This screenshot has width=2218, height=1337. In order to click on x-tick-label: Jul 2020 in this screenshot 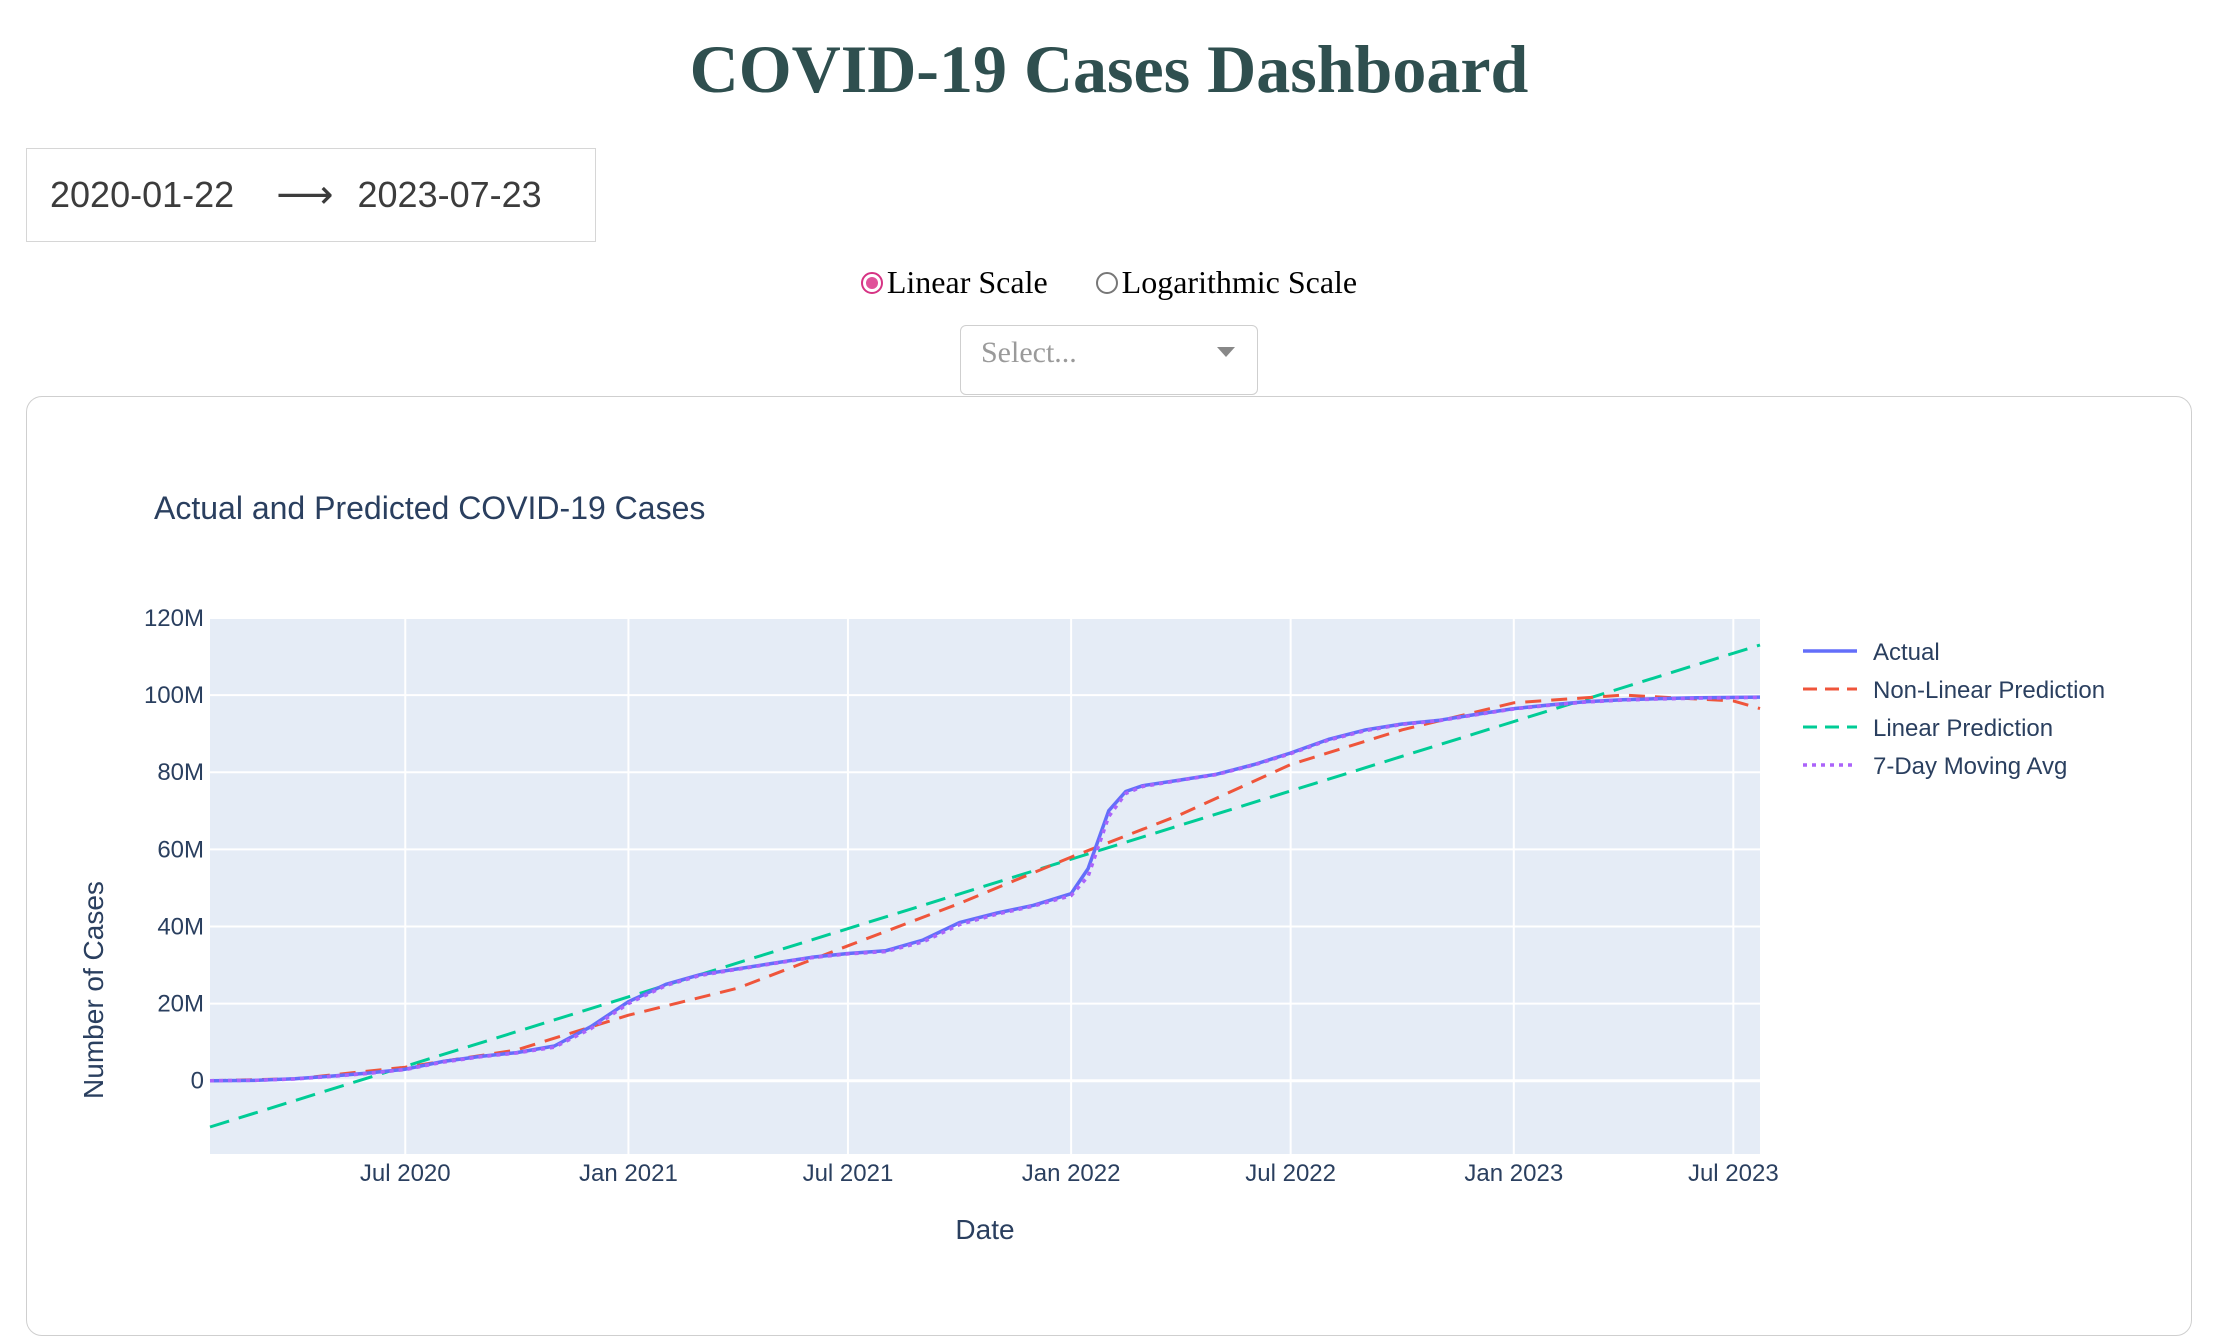, I will do `click(405, 1173)`.